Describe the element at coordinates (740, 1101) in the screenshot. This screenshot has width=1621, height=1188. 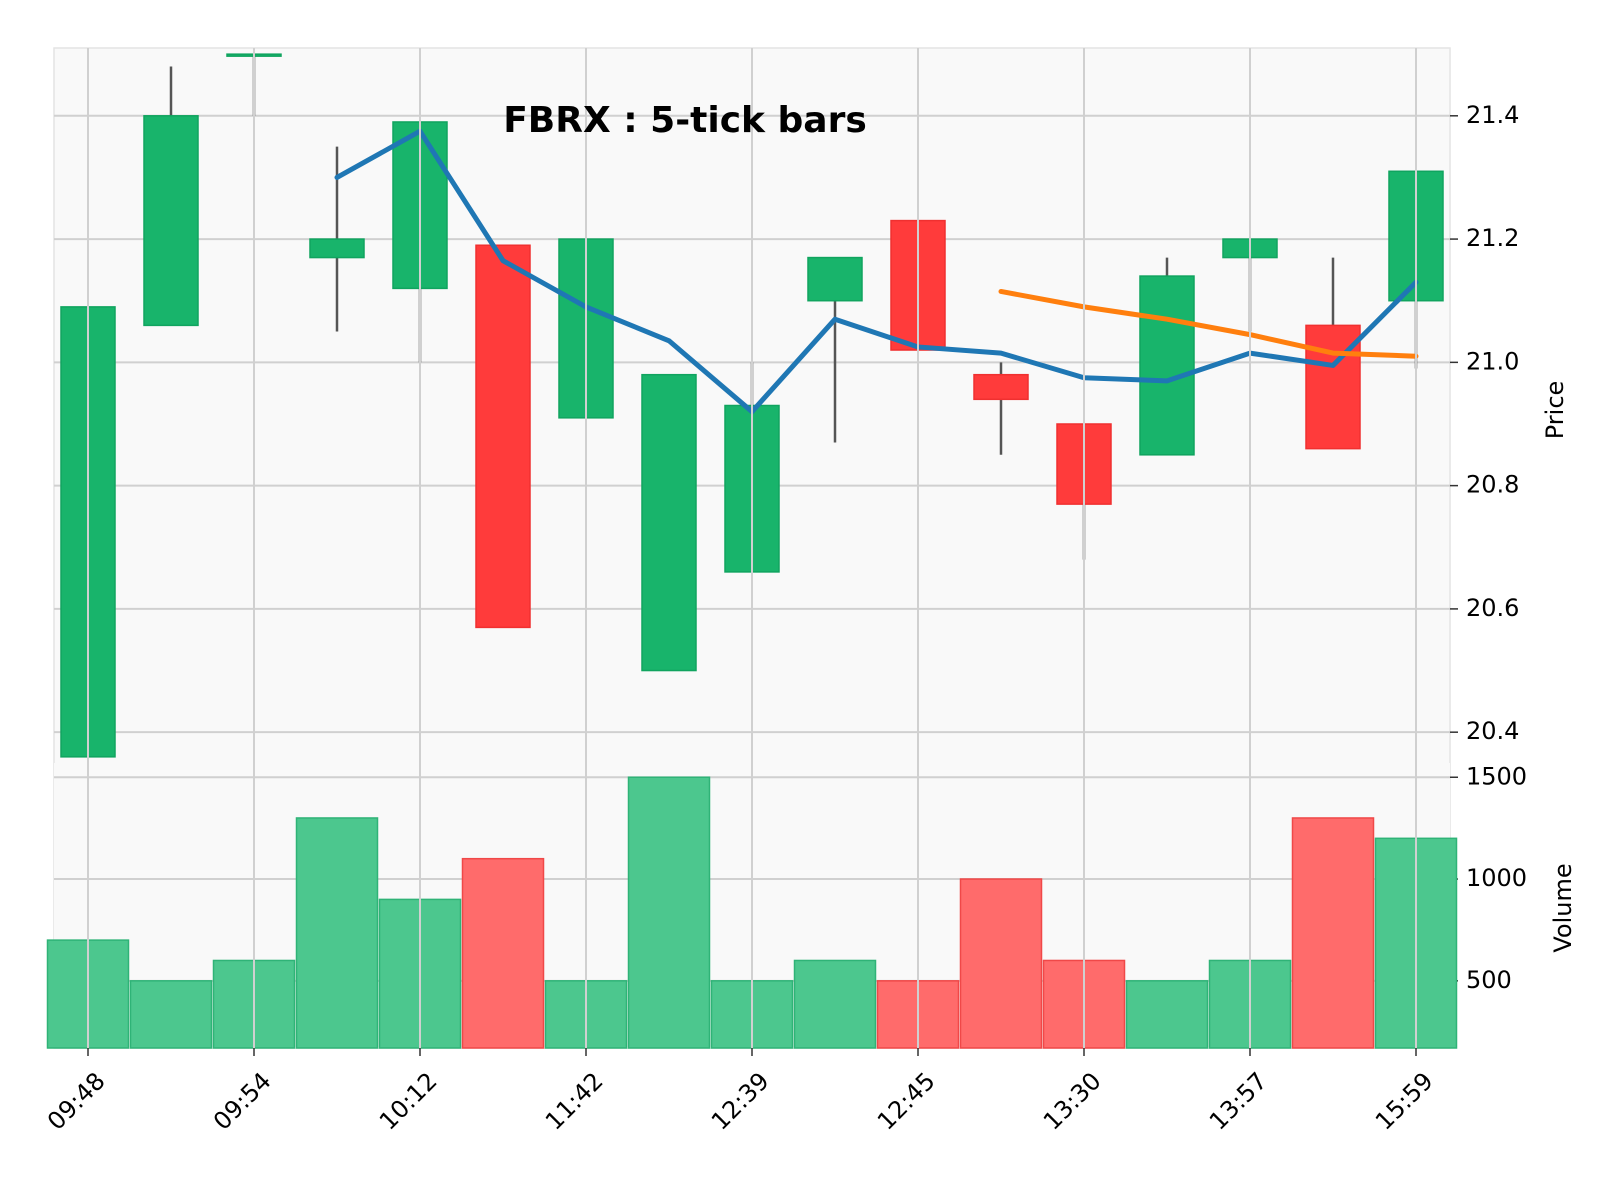
I see `x-tick-label: 12:39` at that location.